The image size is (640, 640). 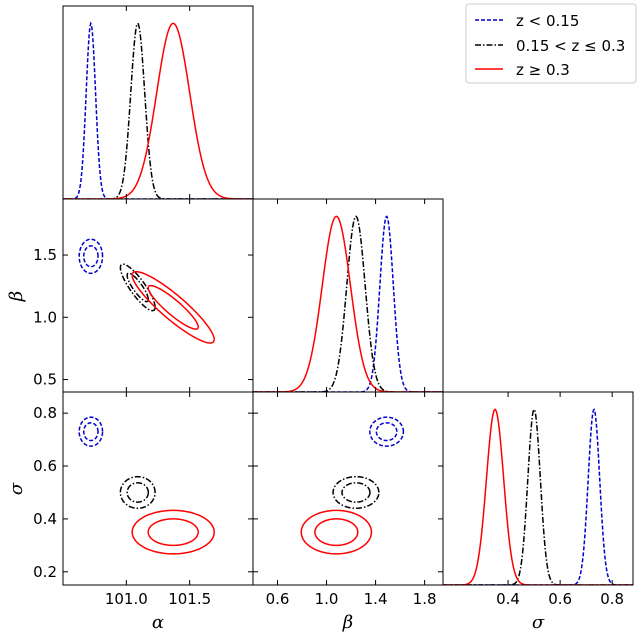 I want to click on contour-panel-beta-sigma, so click(x=352, y=485).